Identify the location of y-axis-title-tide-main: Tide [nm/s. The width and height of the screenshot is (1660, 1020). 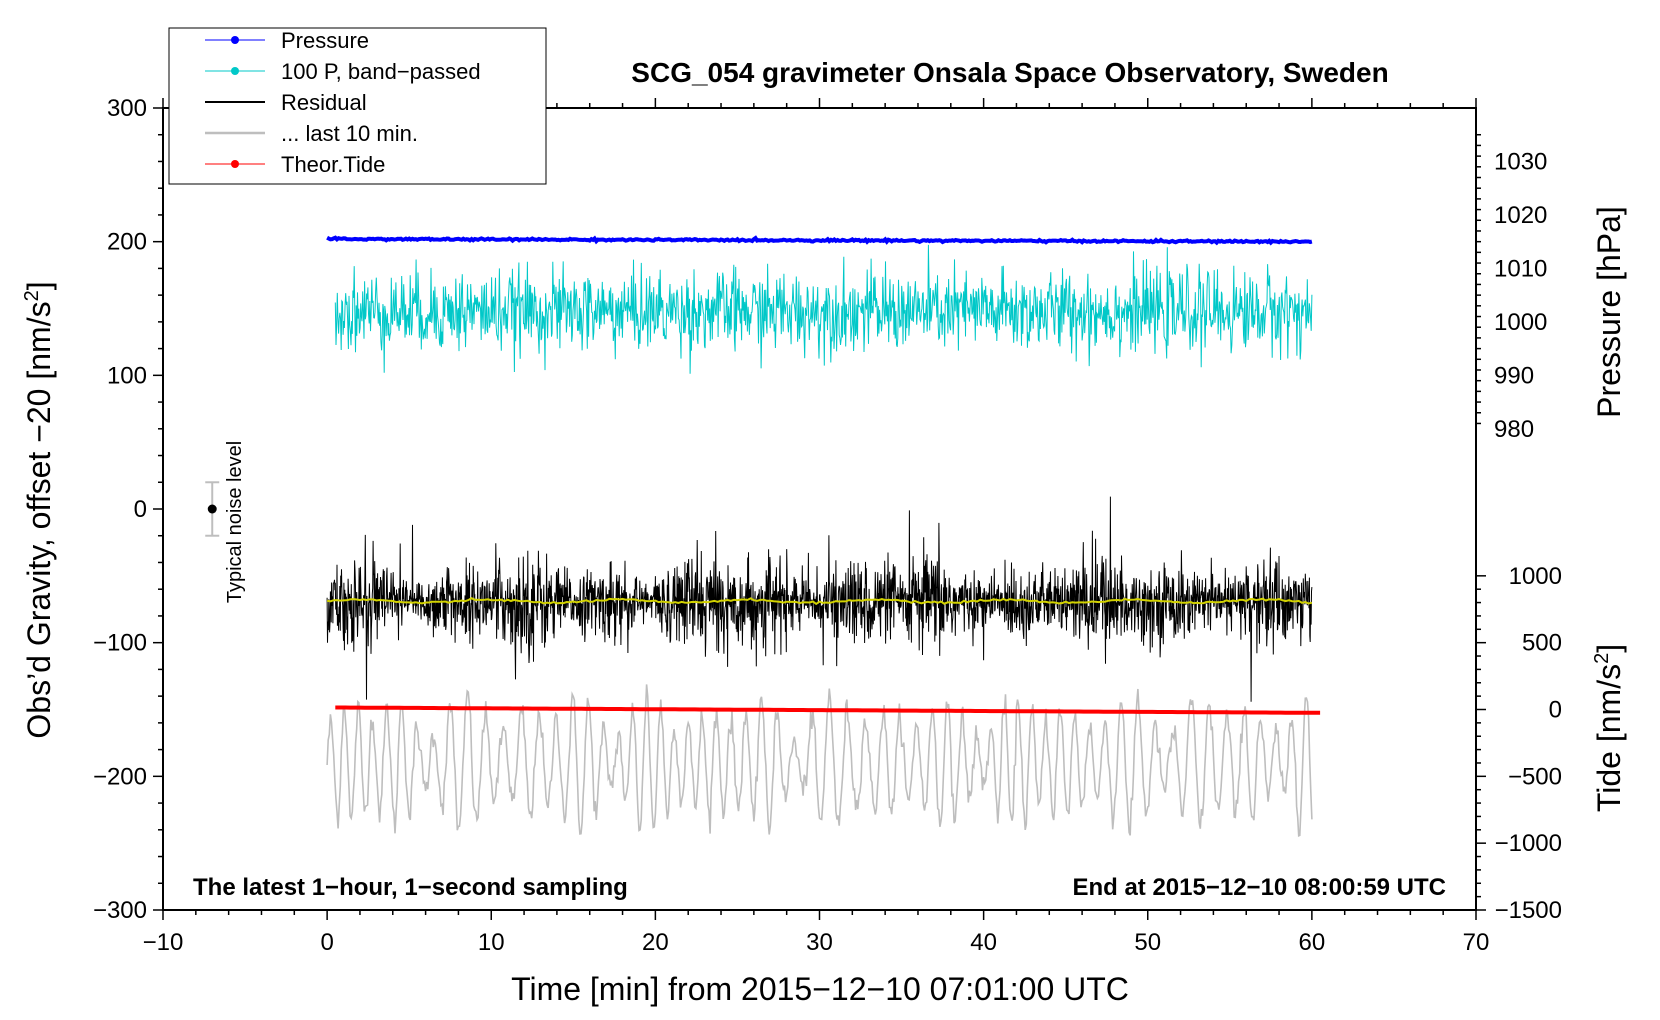
(1609, 738).